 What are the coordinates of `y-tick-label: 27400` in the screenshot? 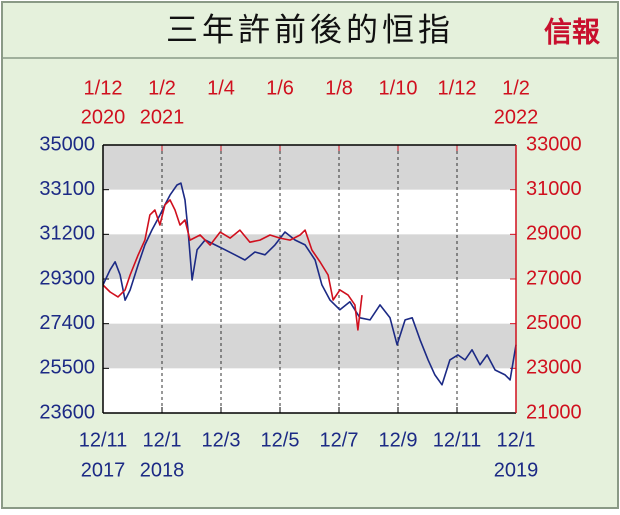 It's located at (67, 323).